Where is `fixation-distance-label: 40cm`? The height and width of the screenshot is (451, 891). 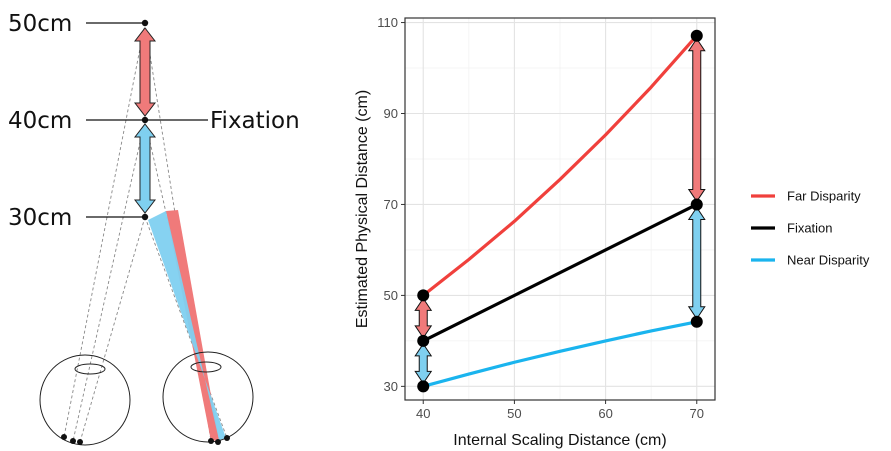 fixation-distance-label: 40cm is located at coordinates (40, 121).